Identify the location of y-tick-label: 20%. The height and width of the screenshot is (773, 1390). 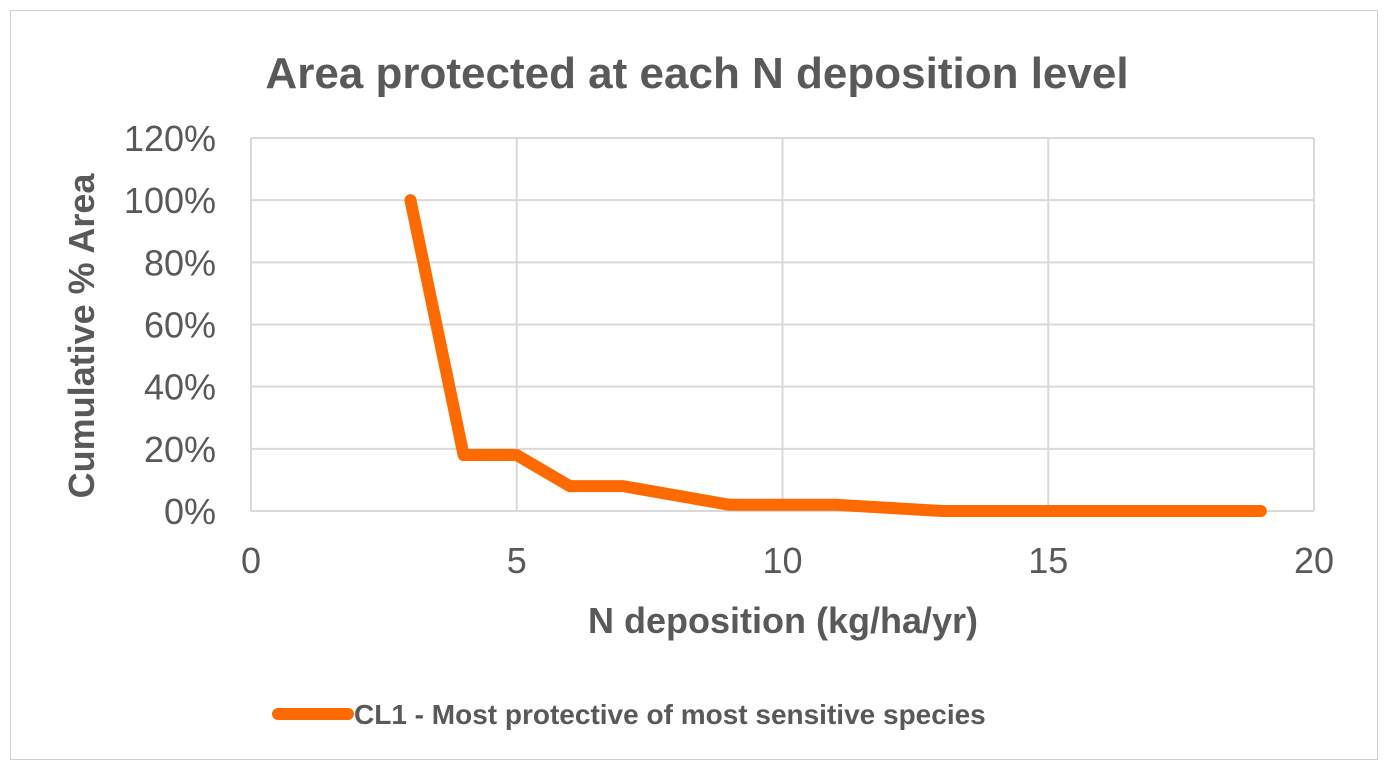
(180, 449).